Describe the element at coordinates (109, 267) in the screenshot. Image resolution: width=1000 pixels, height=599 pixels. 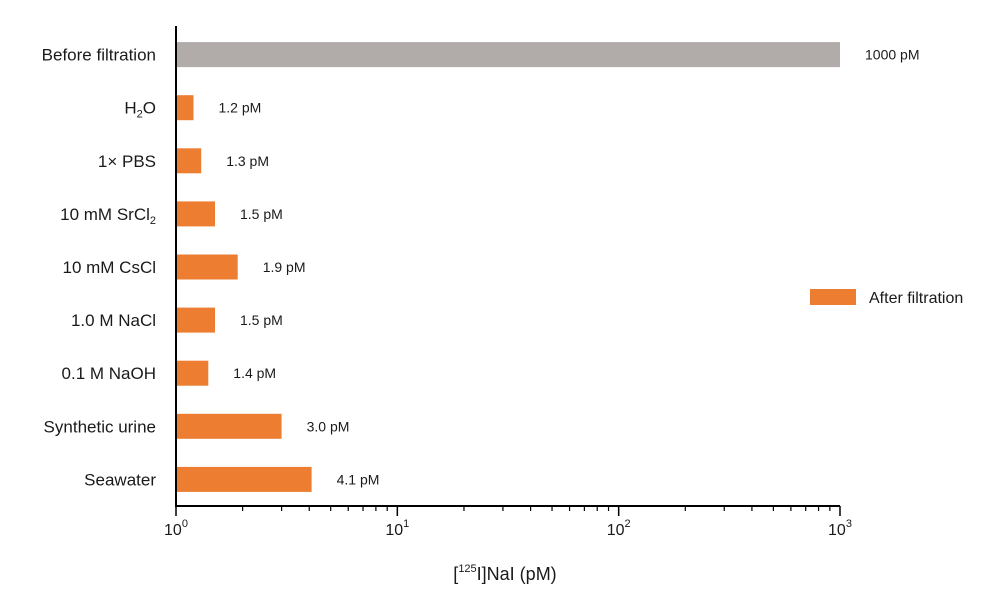
I see `category-label: 10 mM CsCl` at that location.